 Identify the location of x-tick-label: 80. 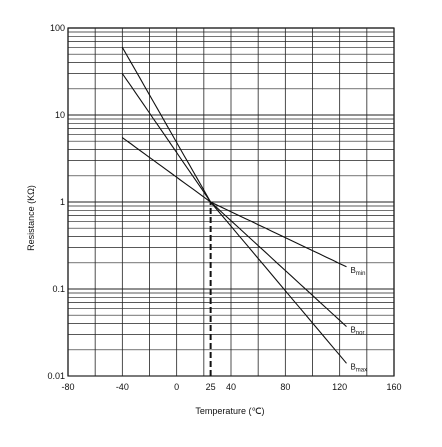
(285, 387).